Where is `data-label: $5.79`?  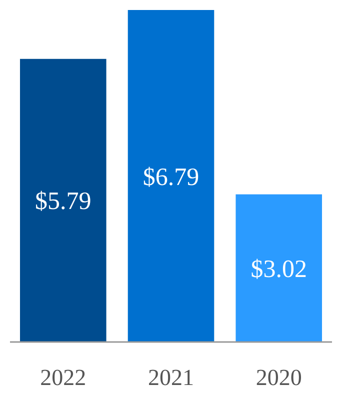 data-label: $5.79 is located at coordinates (63, 202).